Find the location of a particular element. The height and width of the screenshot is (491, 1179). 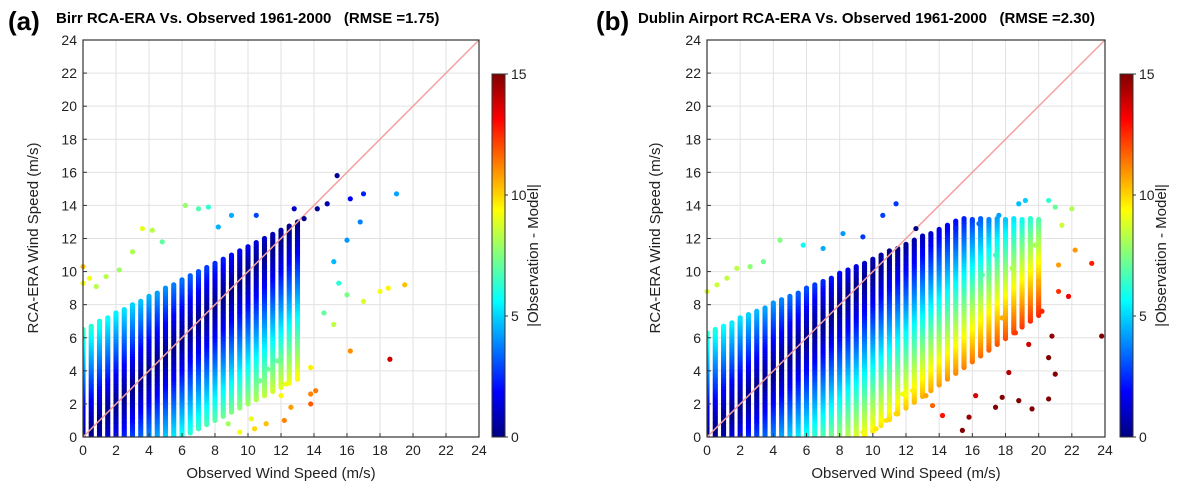

y-axis-label: RCA-ERA Wind Speed (m/s) is located at coordinates (33, 238).